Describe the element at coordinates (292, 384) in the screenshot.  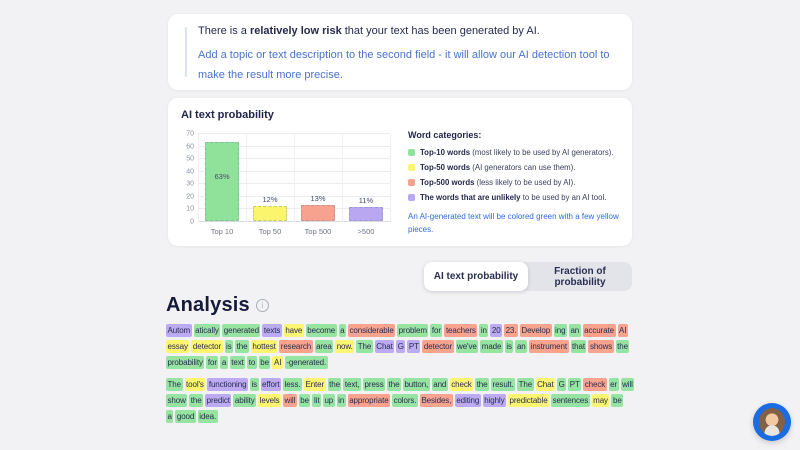
I see `analysis-token: less.` at that location.